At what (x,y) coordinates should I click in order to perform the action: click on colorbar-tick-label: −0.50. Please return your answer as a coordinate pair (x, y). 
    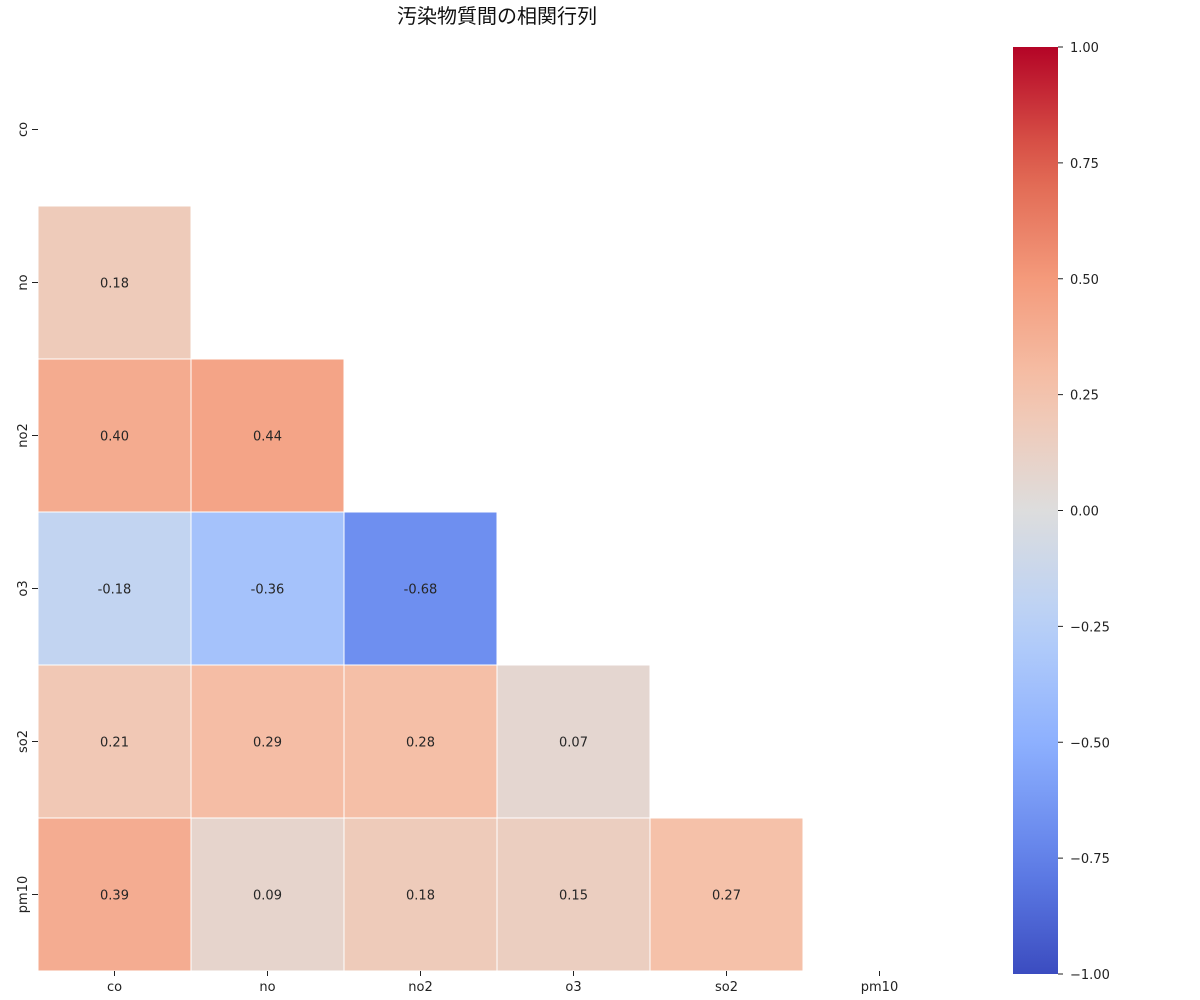
    Looking at the image, I should click on (1090, 743).